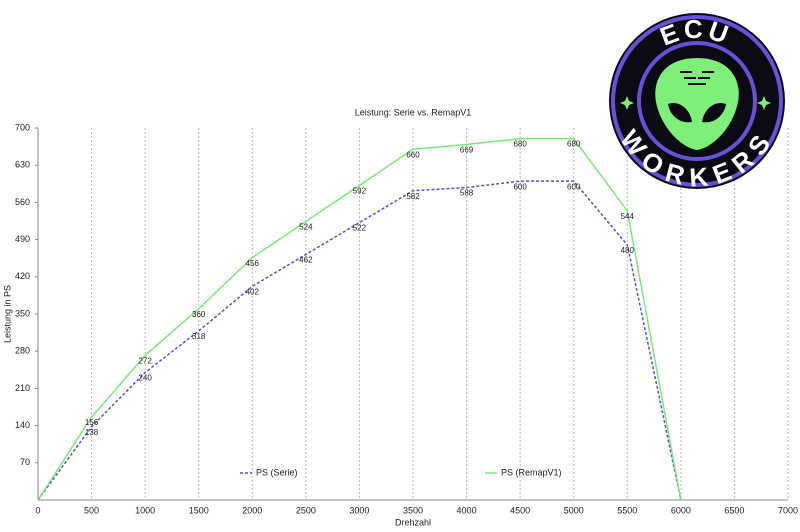  I want to click on data-label: 669, so click(467, 150).